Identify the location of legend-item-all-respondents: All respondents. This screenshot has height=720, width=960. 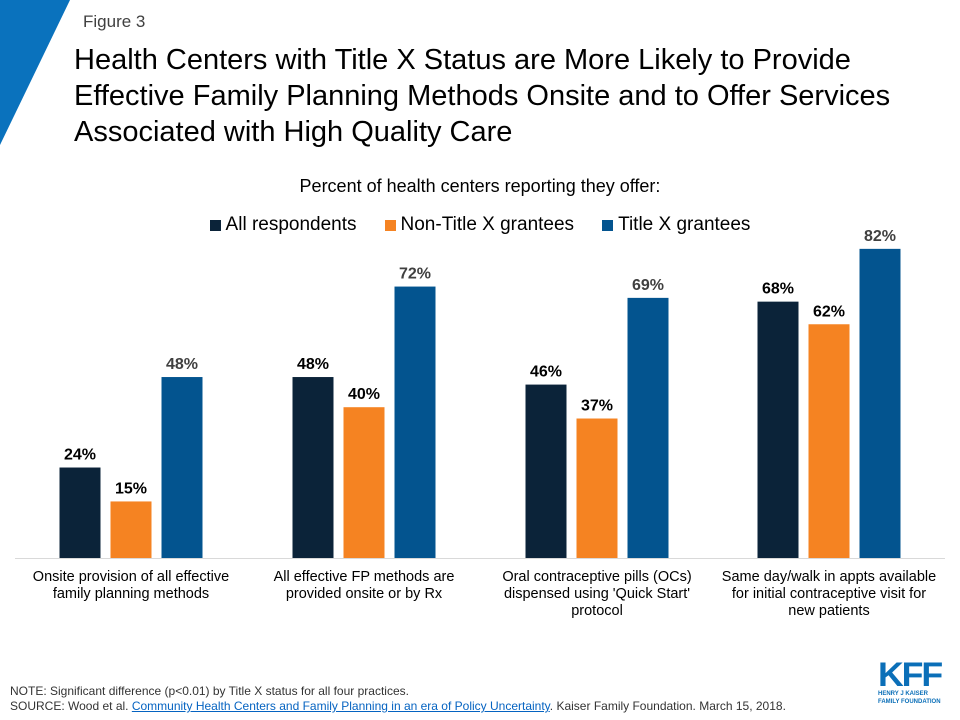
(283, 225).